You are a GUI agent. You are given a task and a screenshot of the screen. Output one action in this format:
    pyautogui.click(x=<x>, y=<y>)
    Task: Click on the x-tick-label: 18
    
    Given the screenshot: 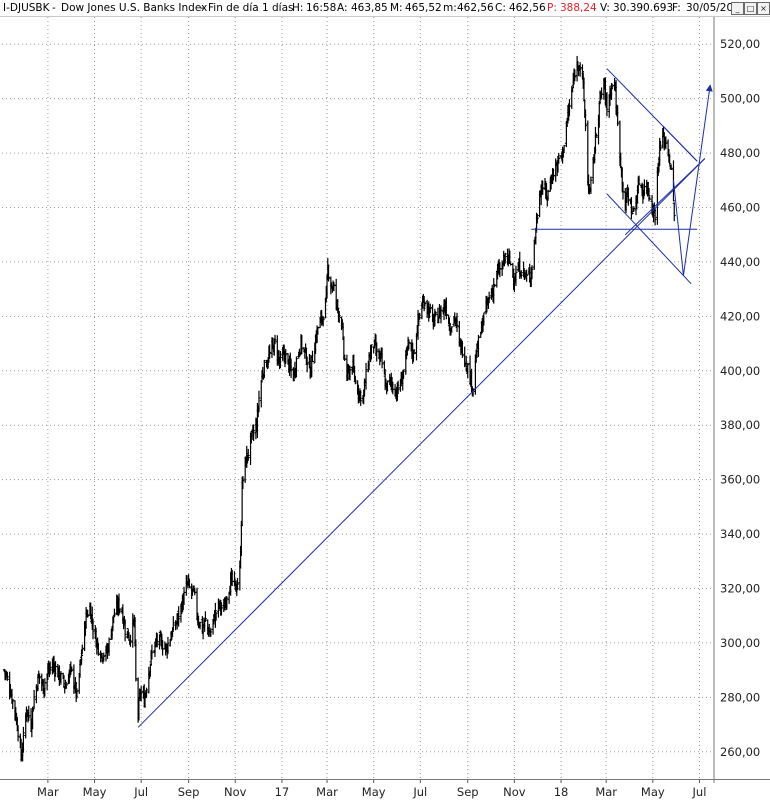 What is the action you would take?
    pyautogui.click(x=561, y=792)
    